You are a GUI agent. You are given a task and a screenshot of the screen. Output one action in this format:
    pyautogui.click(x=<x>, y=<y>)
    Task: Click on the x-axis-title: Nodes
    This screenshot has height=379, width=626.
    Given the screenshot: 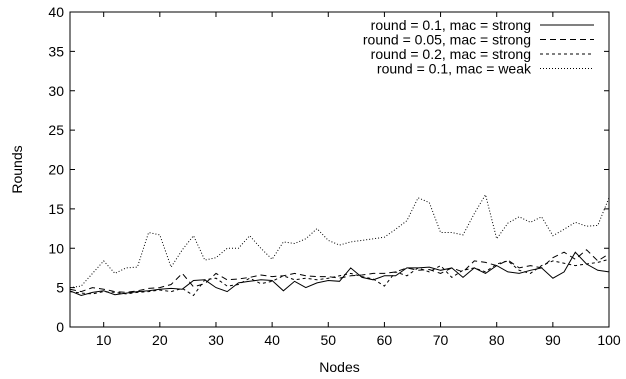 What is the action you would take?
    pyautogui.click(x=339, y=367)
    